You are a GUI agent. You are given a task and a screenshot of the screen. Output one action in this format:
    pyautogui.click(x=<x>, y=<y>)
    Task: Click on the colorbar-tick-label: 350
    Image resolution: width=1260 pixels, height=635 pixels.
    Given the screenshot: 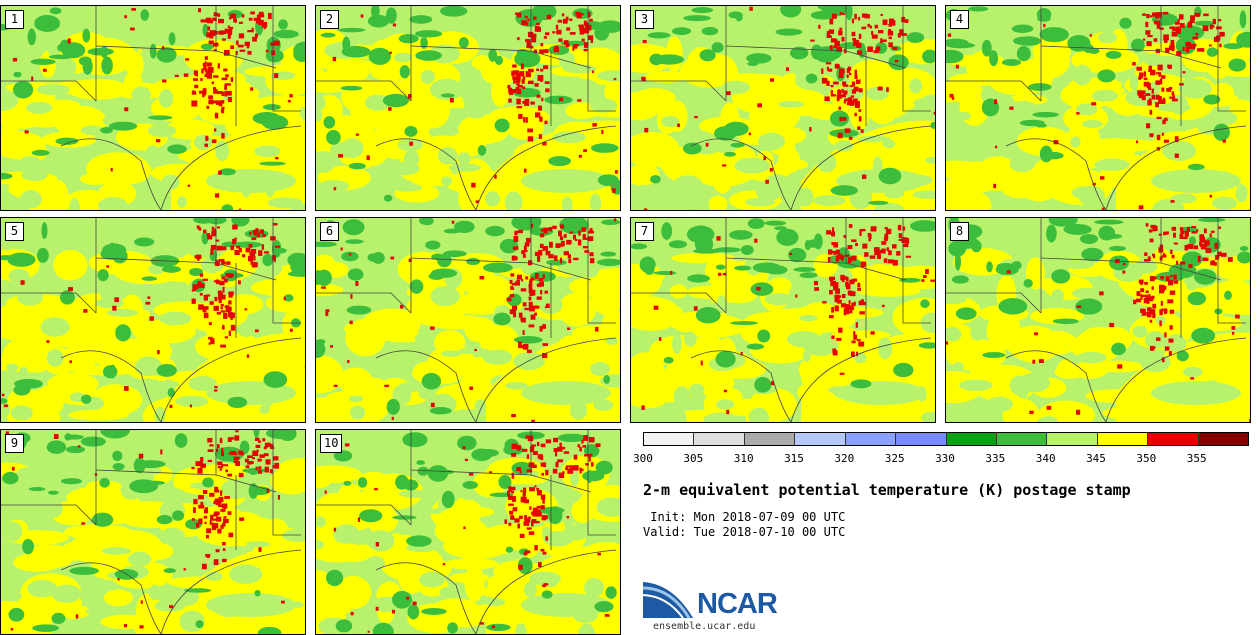 What is the action you would take?
    pyautogui.click(x=1146, y=458)
    